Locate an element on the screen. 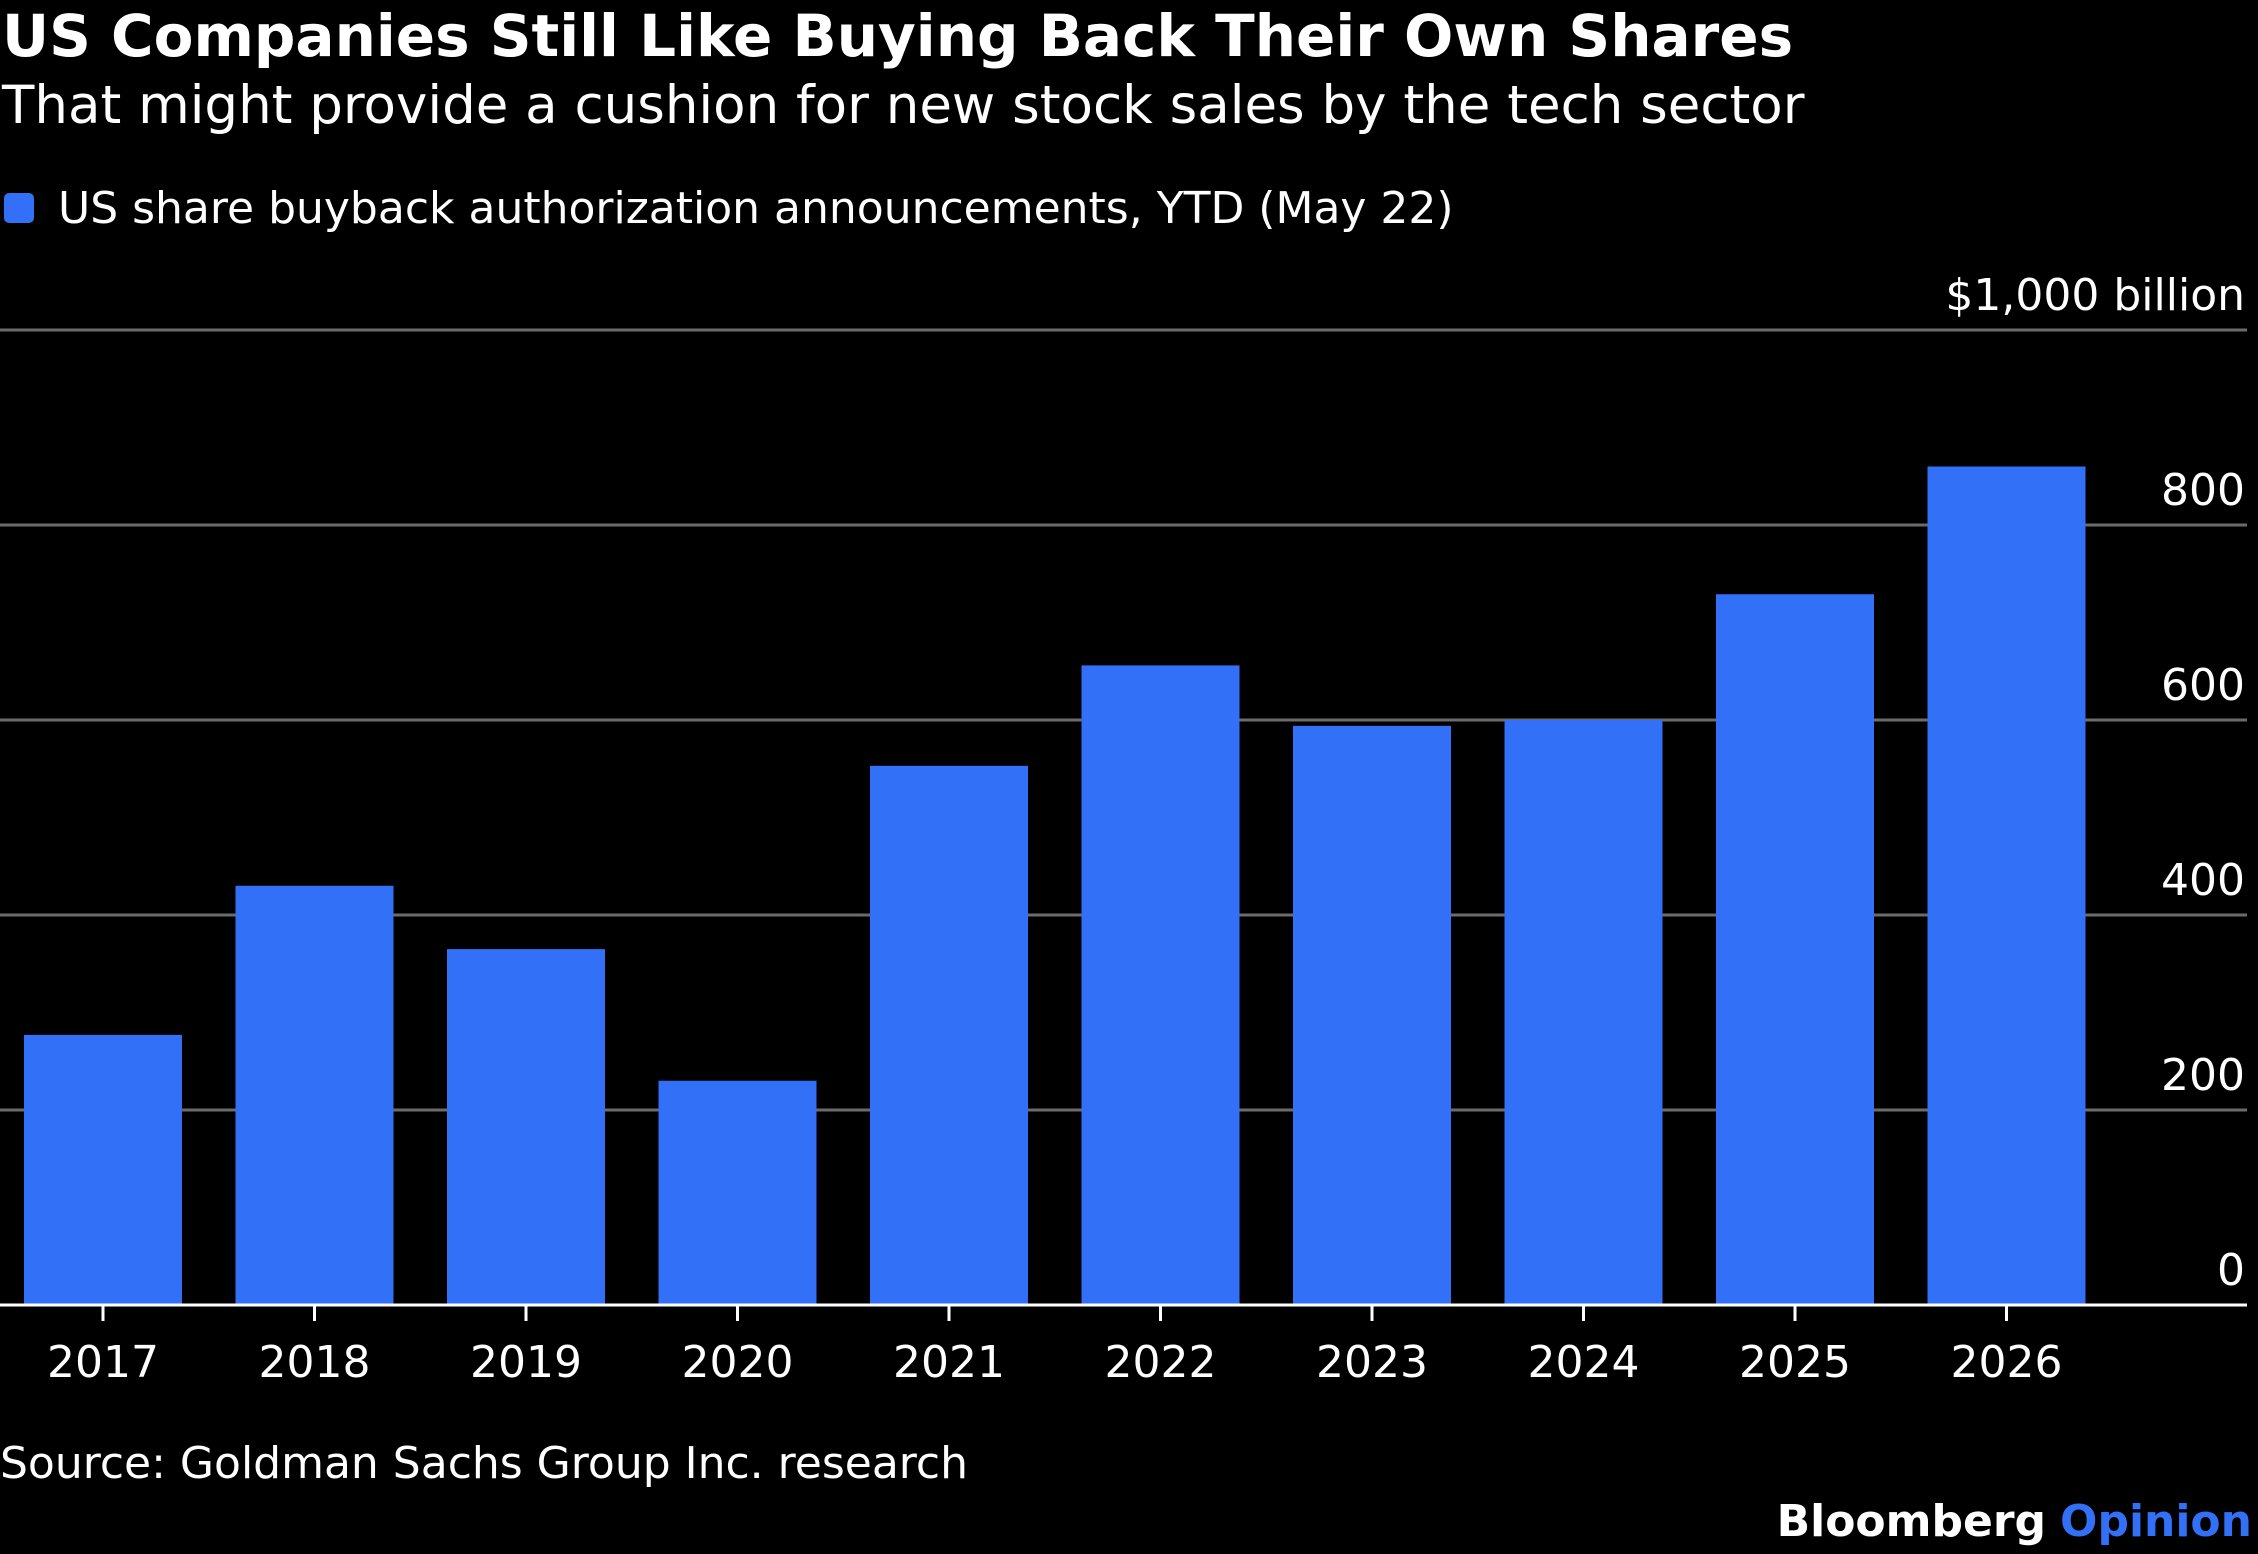 The height and width of the screenshot is (1554, 2258). bar-2025 is located at coordinates (1795, 949).